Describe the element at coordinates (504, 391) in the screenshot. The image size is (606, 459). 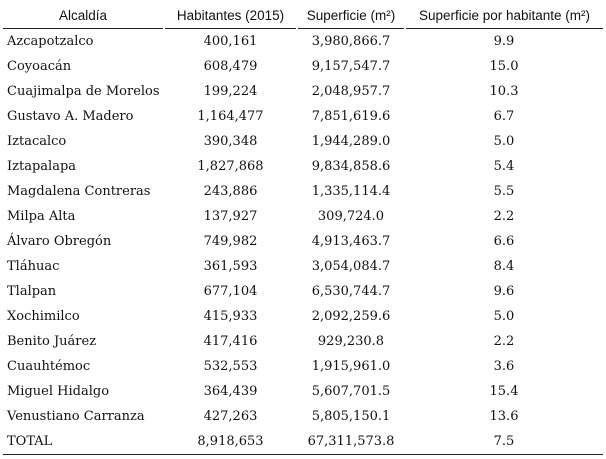
I see `superficie-por-habitante-cell: 15.4` at that location.